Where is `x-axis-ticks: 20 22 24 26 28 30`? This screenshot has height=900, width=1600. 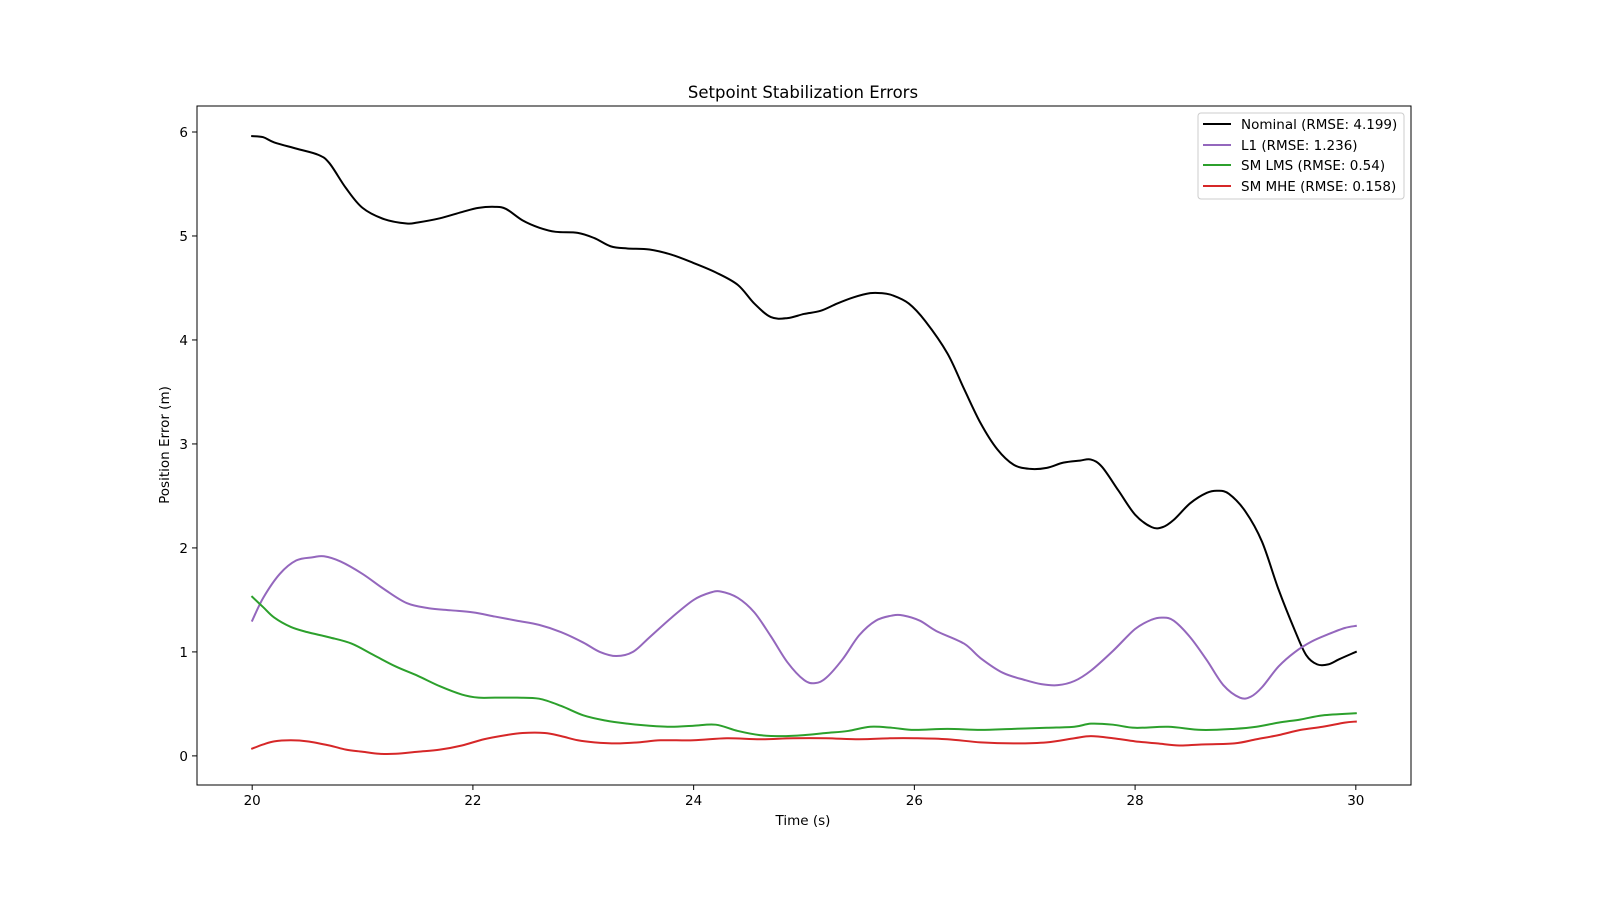
x-axis-ticks: 20 22 24 26 28 30 is located at coordinates (804, 797).